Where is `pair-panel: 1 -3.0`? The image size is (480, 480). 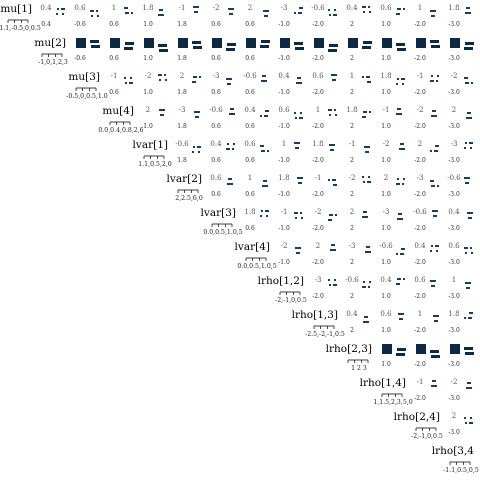
pair-panel: 1 -3.0 is located at coordinates (459, 288).